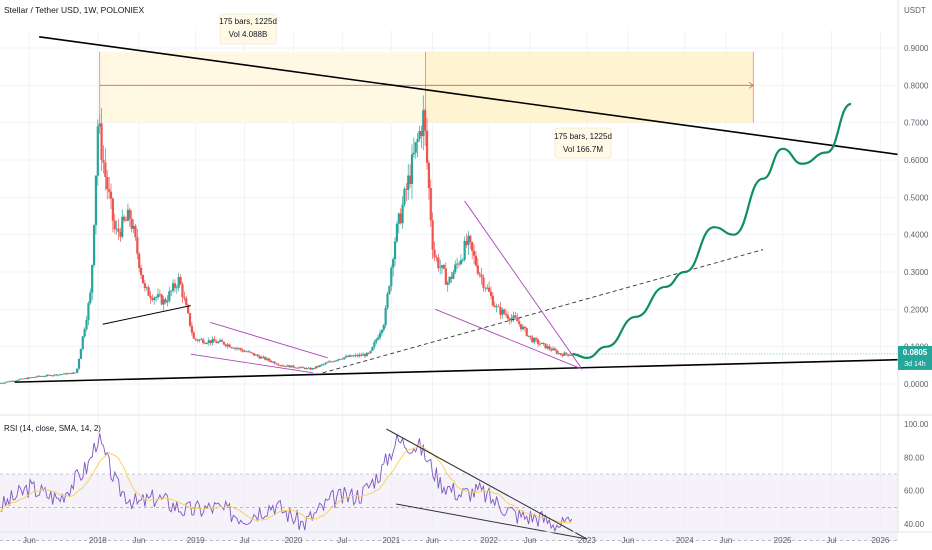  What do you see at coordinates (487, 484) in the screenshot?
I see `rsi-wedge-upper` at bounding box center [487, 484].